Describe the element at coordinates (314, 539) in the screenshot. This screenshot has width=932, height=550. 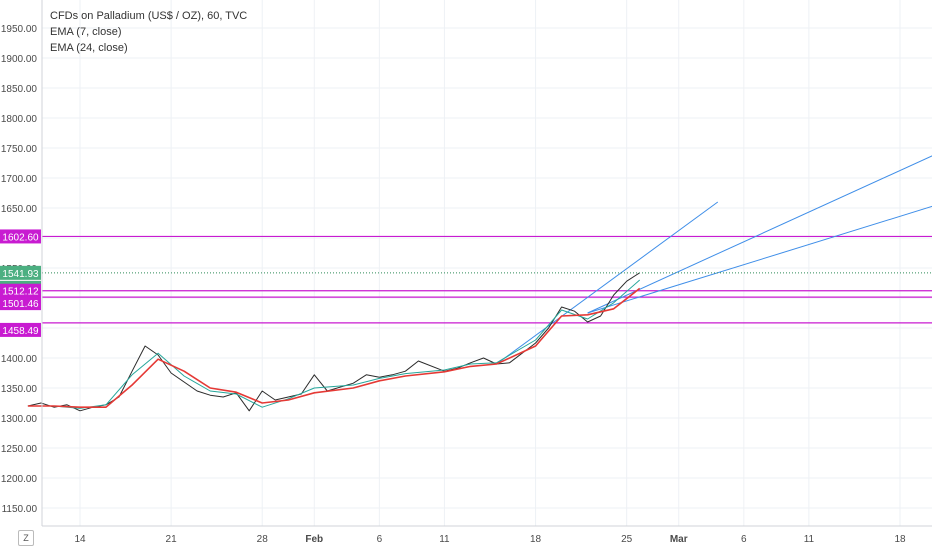
I see `x-tick-label: Feb` at that location.